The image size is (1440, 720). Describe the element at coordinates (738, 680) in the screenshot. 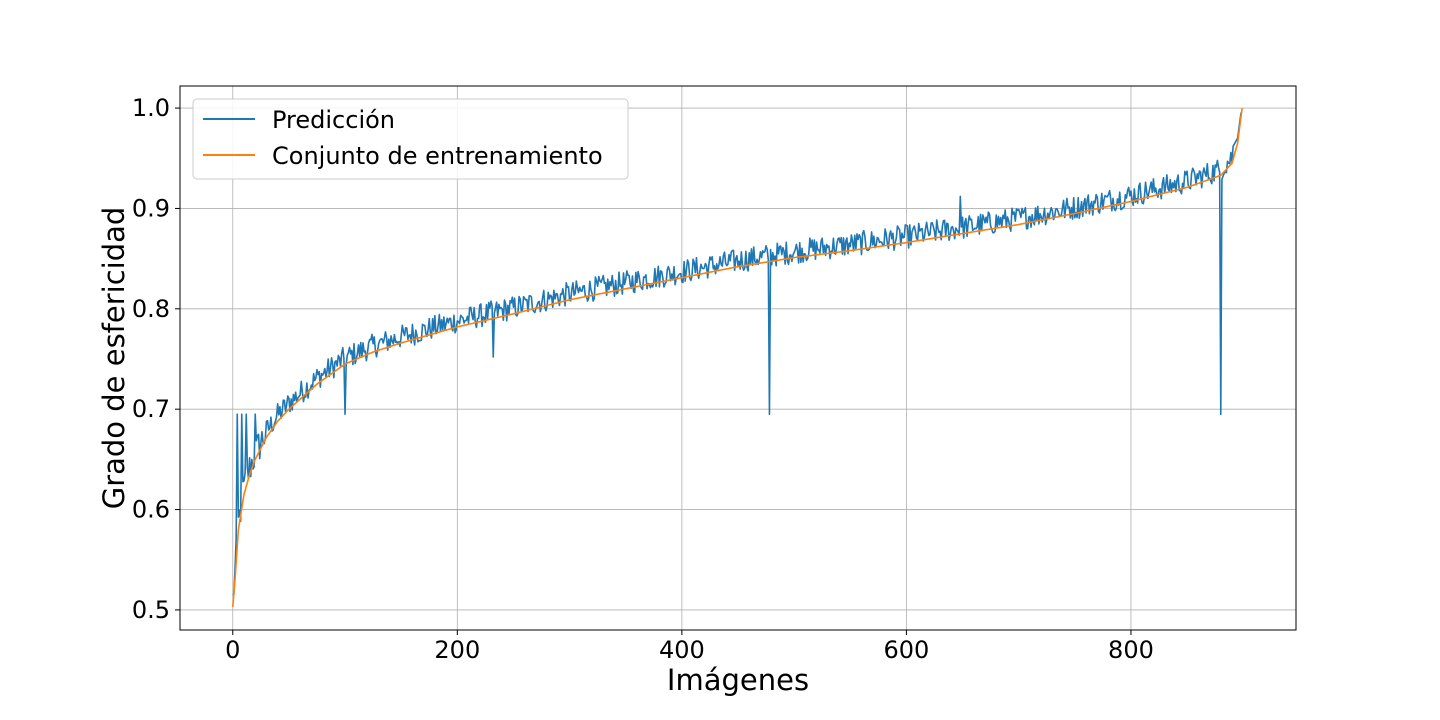

I see `x-axis-label: Imágenes` at that location.